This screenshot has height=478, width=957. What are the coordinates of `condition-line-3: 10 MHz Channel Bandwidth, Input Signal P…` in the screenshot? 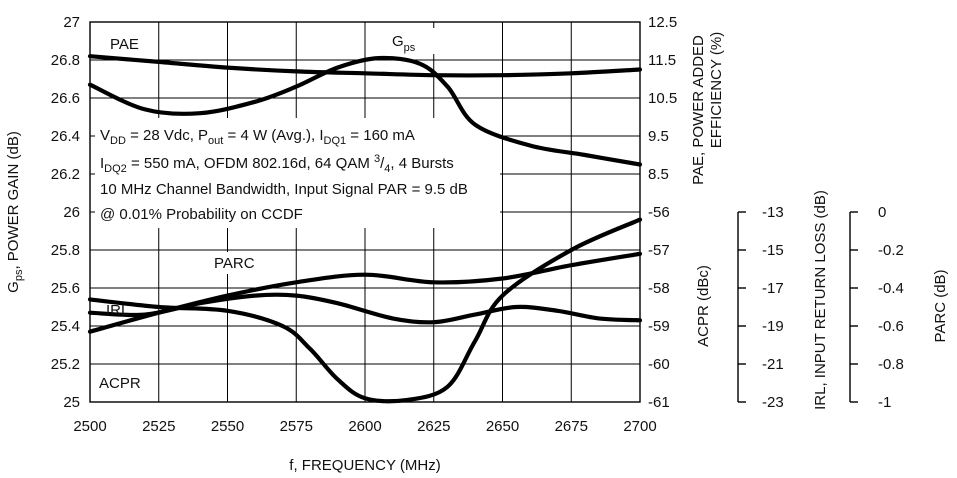 It's located at (284, 189).